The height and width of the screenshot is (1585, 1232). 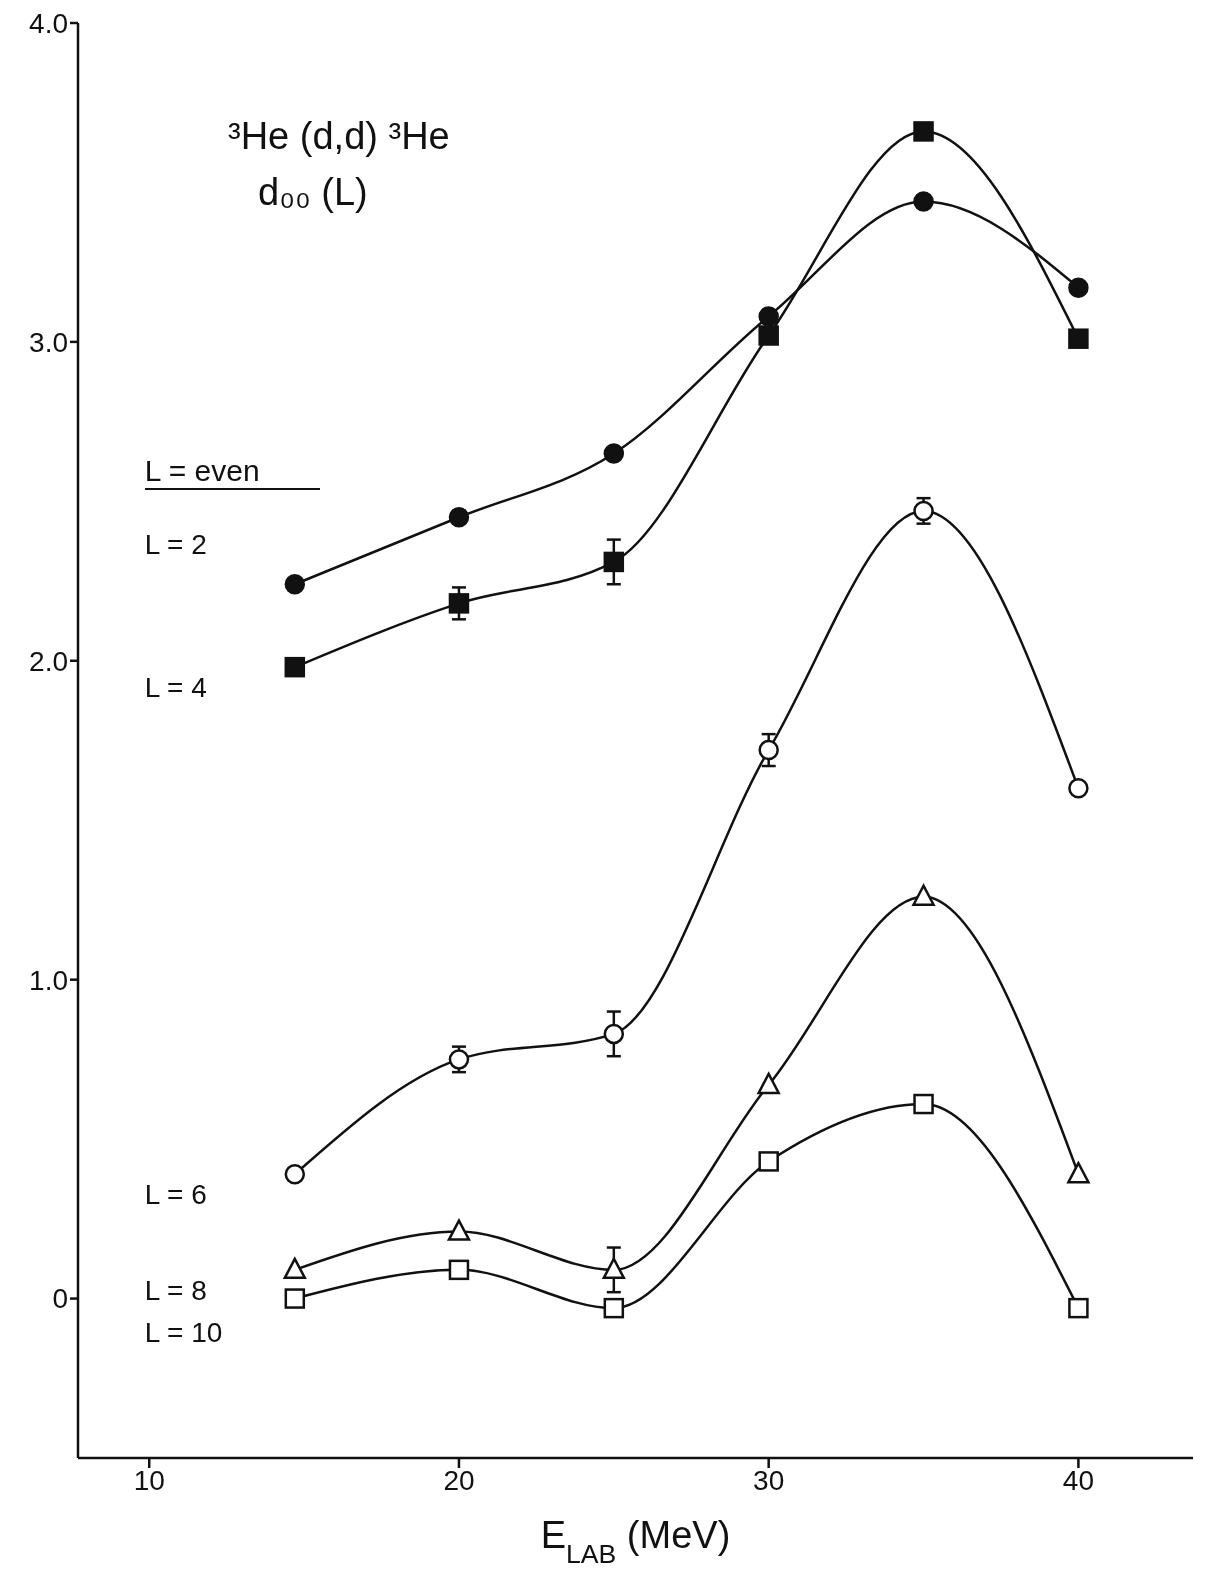 What do you see at coordinates (175, 1195) in the screenshot?
I see `text: L = 6` at bounding box center [175, 1195].